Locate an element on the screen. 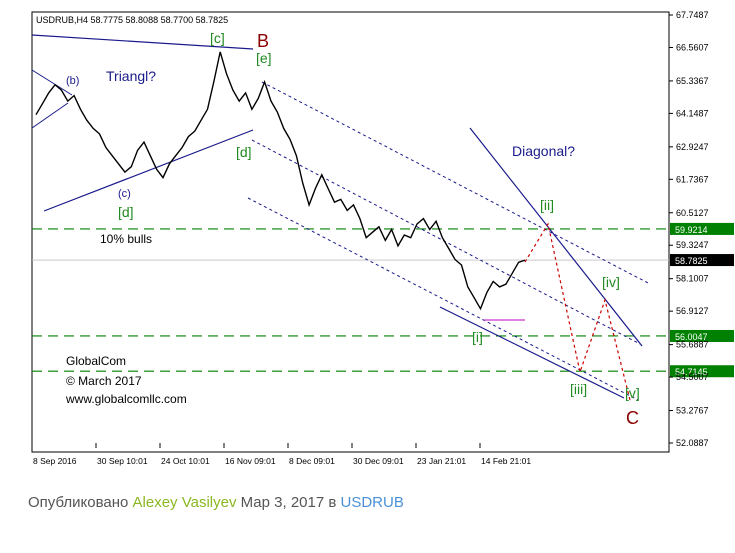 The width and height of the screenshot is (735, 553). x-tick-label: 30 Dec 09:01 is located at coordinates (378, 461).